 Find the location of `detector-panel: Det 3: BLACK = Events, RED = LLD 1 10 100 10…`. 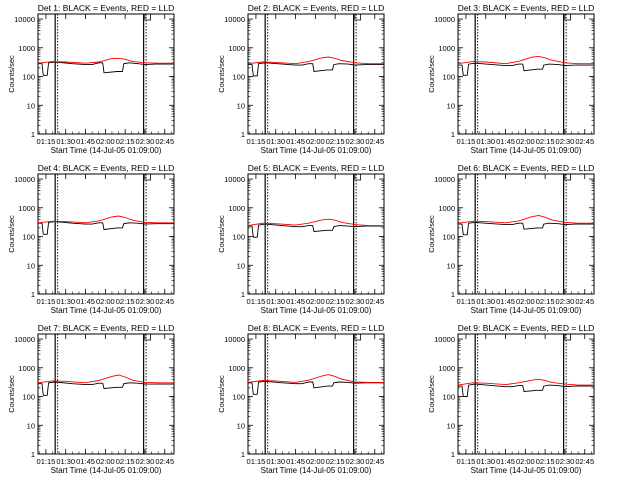

detector-panel: Det 3: BLACK = Events, RED = LLD 1 10 100 10… is located at coordinates (511, 79).